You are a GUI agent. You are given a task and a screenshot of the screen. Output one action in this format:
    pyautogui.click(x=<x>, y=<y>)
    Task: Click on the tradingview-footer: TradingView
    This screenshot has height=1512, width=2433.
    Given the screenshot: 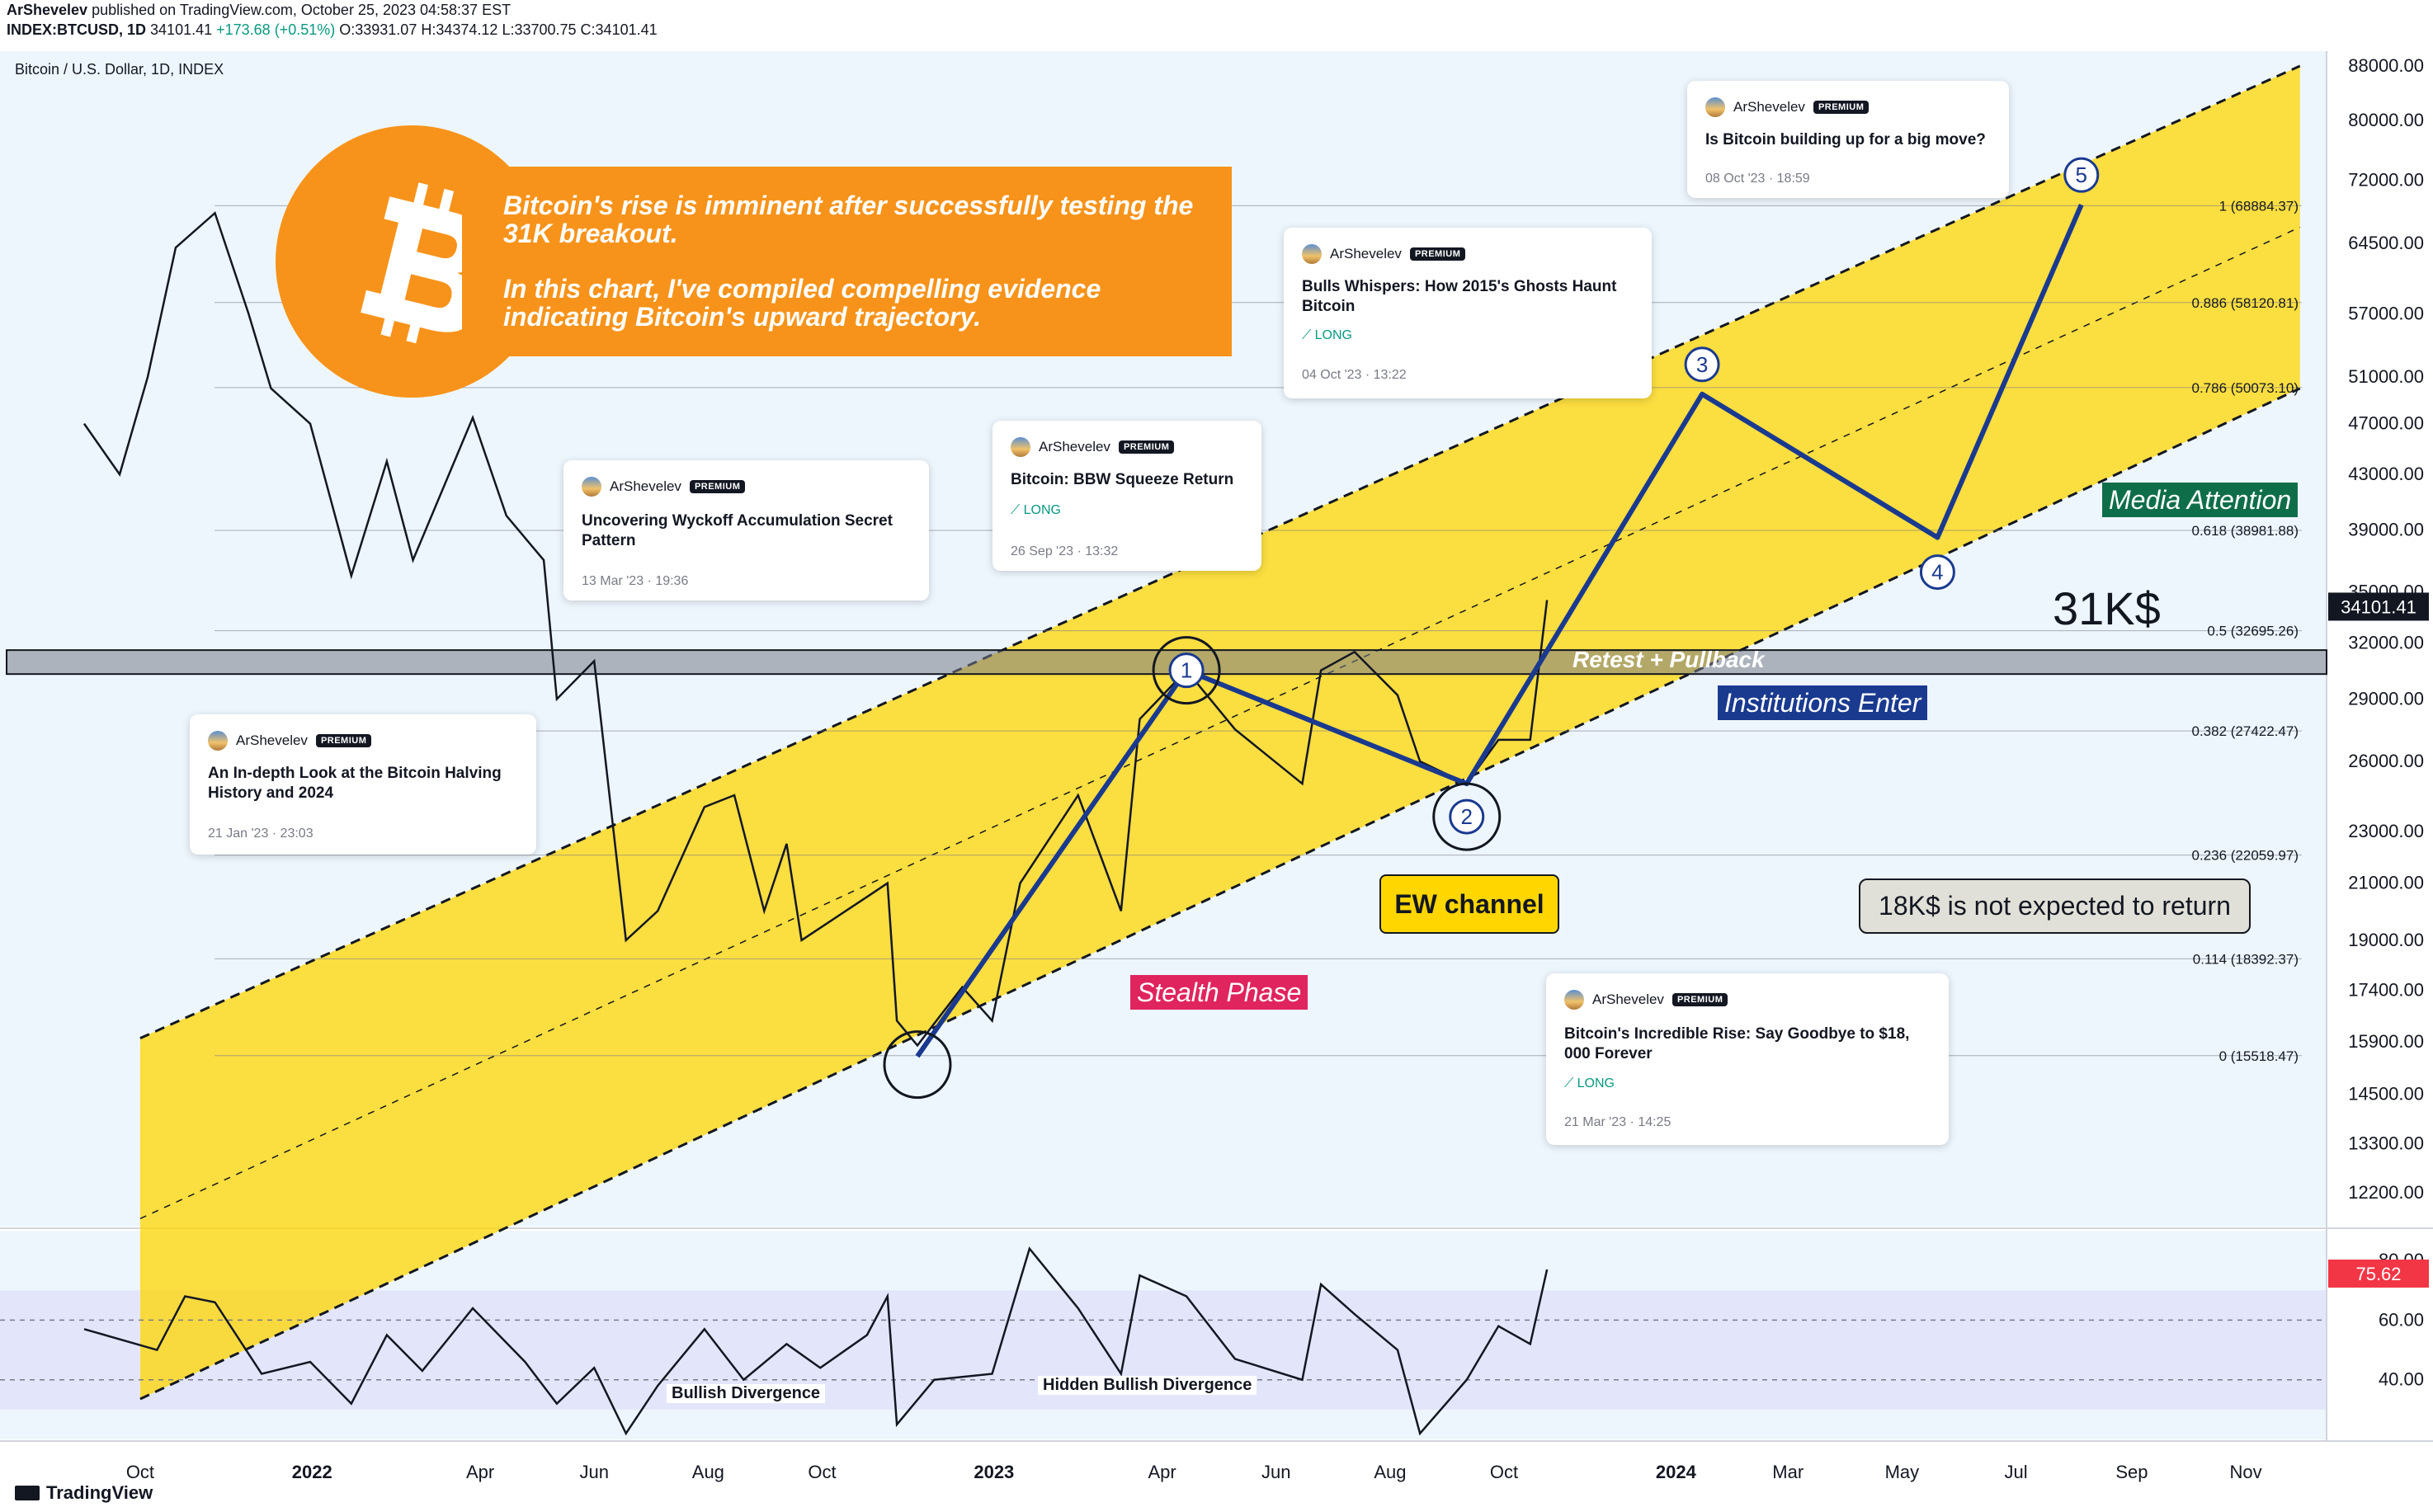 What is the action you would take?
    pyautogui.click(x=84, y=1493)
    